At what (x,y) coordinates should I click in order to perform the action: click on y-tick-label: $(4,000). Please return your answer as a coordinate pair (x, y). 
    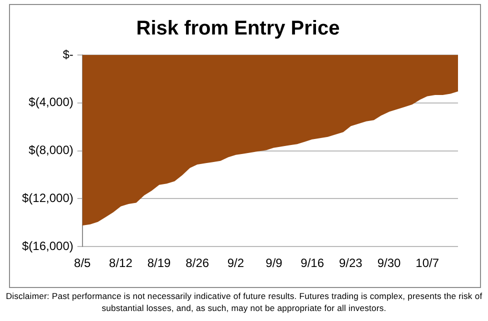
    Looking at the image, I should click on (51, 102).